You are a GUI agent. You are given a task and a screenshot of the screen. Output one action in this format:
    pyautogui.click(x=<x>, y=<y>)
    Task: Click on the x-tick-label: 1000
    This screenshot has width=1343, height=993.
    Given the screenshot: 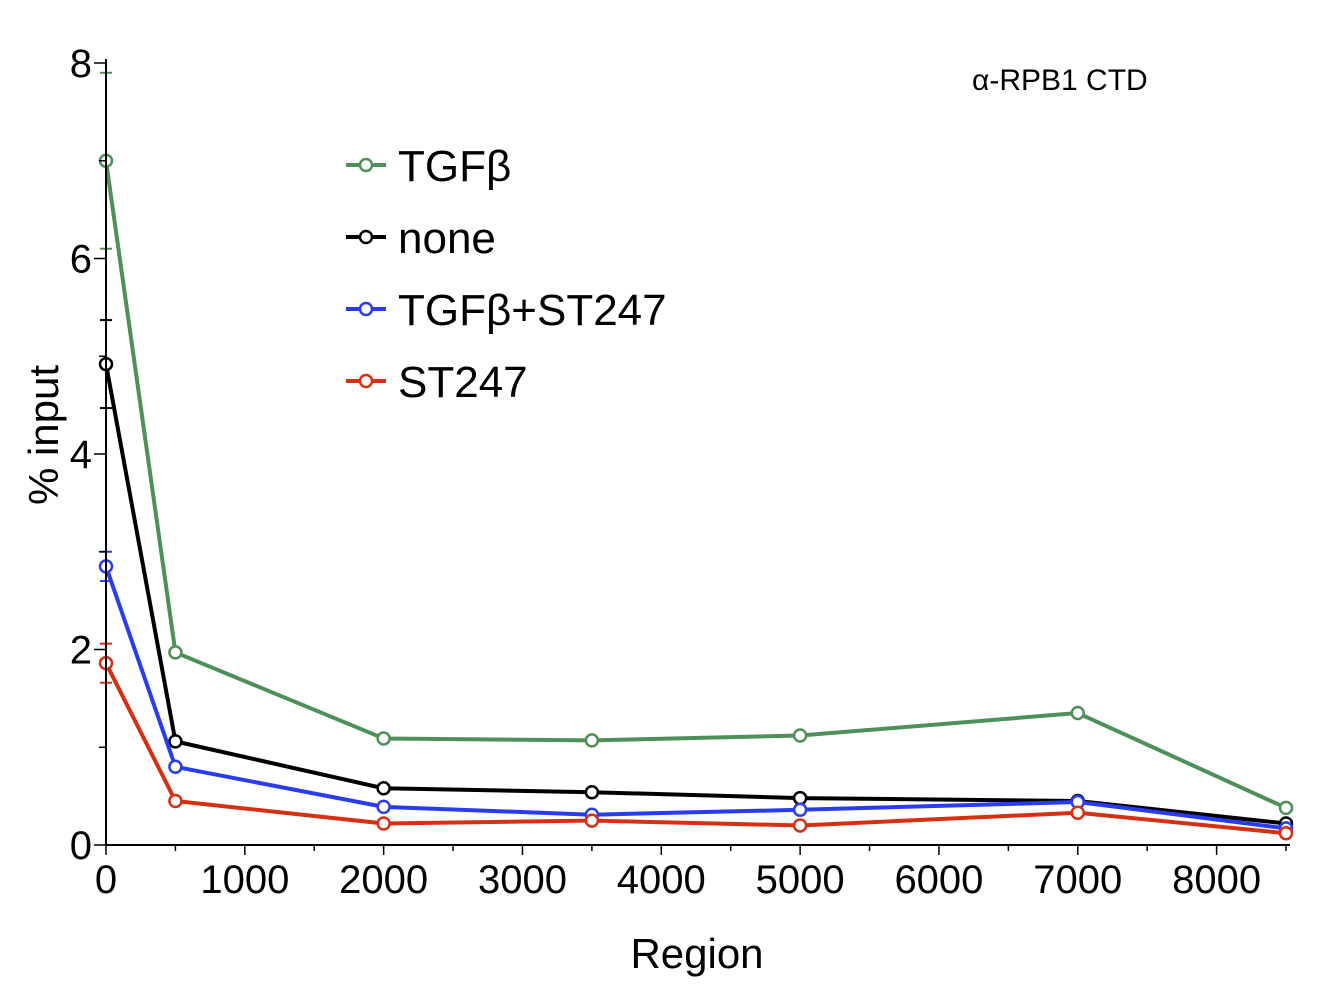 What is the action you would take?
    pyautogui.click(x=244, y=880)
    